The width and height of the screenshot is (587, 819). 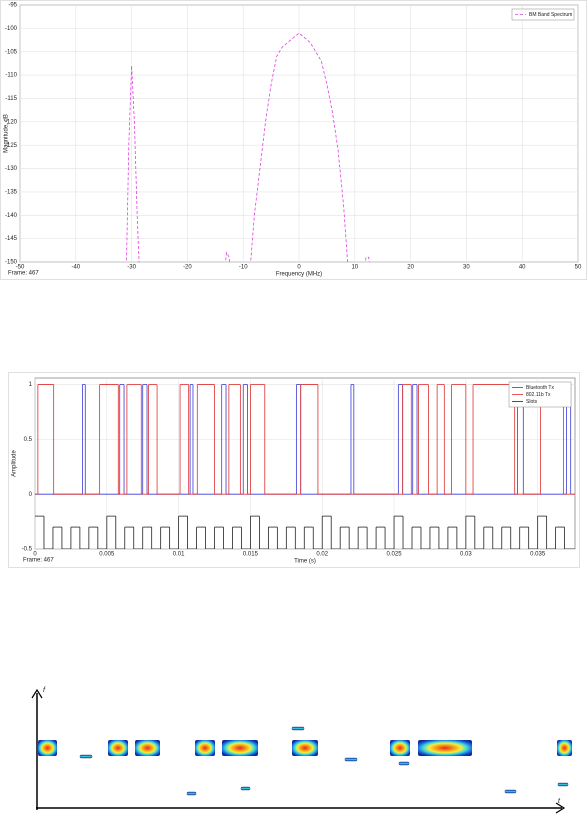 What do you see at coordinates (251, 555) in the screenshot?
I see `x-tick-label: 0.015` at bounding box center [251, 555].